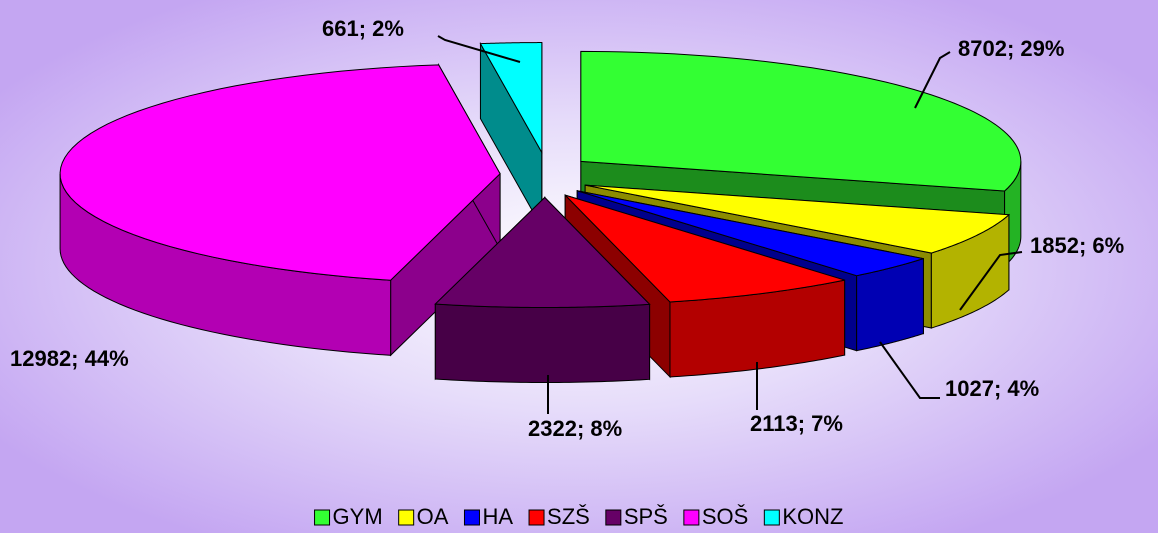 This screenshot has width=1158, height=533. Describe the element at coordinates (542, 343) in the screenshot. I see `slice-side` at that location.